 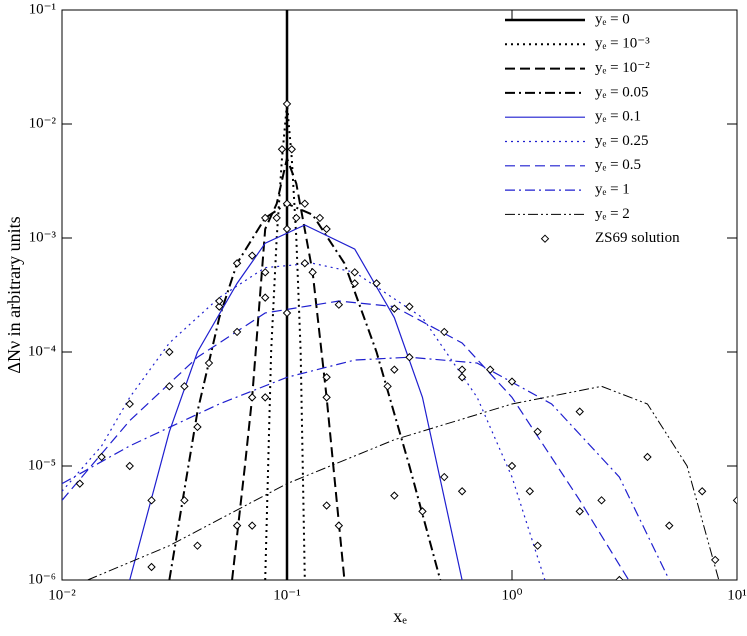 I want to click on legend-label: yₑ = 0, so click(x=612, y=19).